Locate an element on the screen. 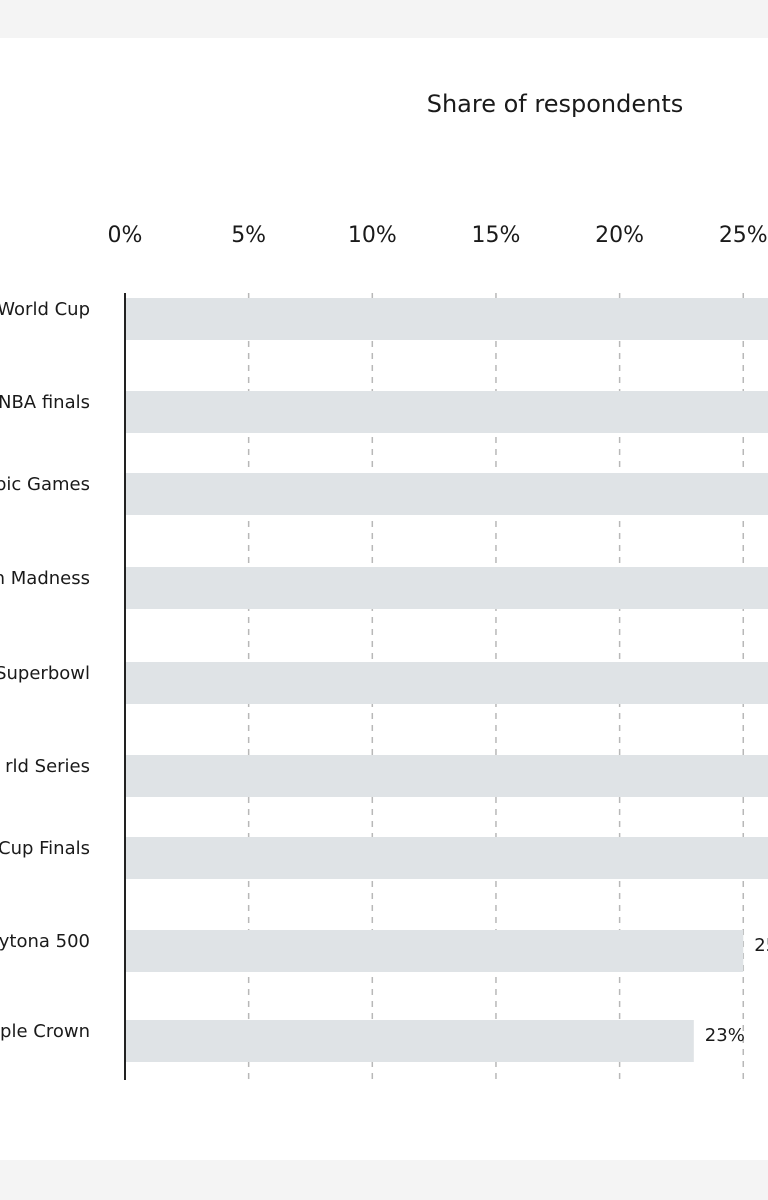 This screenshot has width=768, height=1200. x-tick-label: 25% is located at coordinates (743, 235).